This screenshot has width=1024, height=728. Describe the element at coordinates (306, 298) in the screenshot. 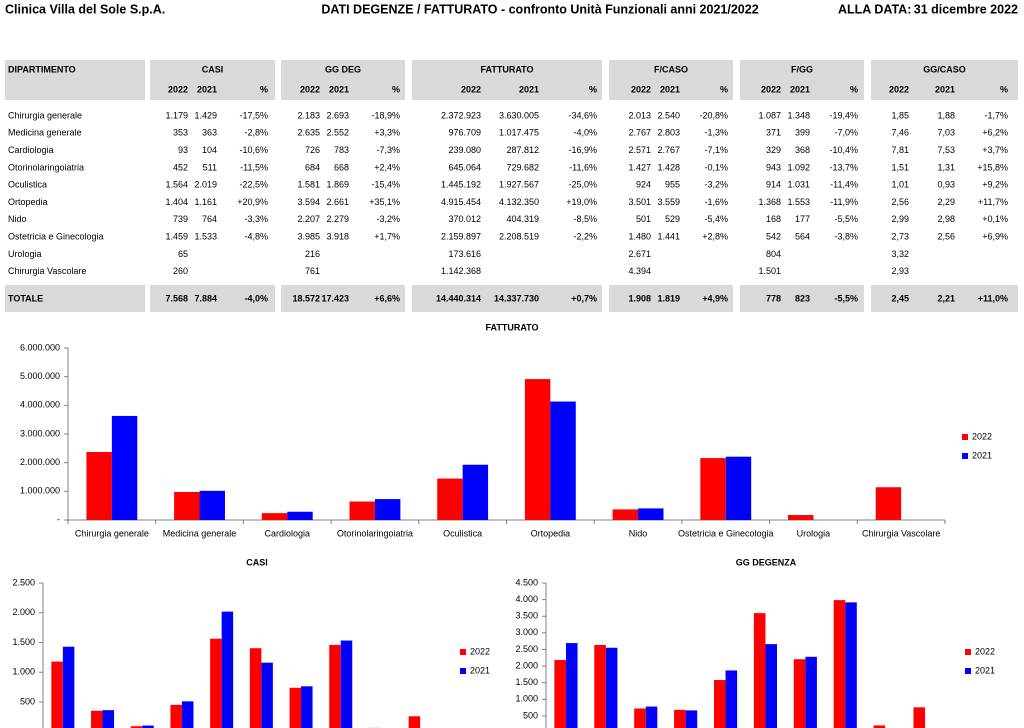

I see `cell: 18.572` at that location.